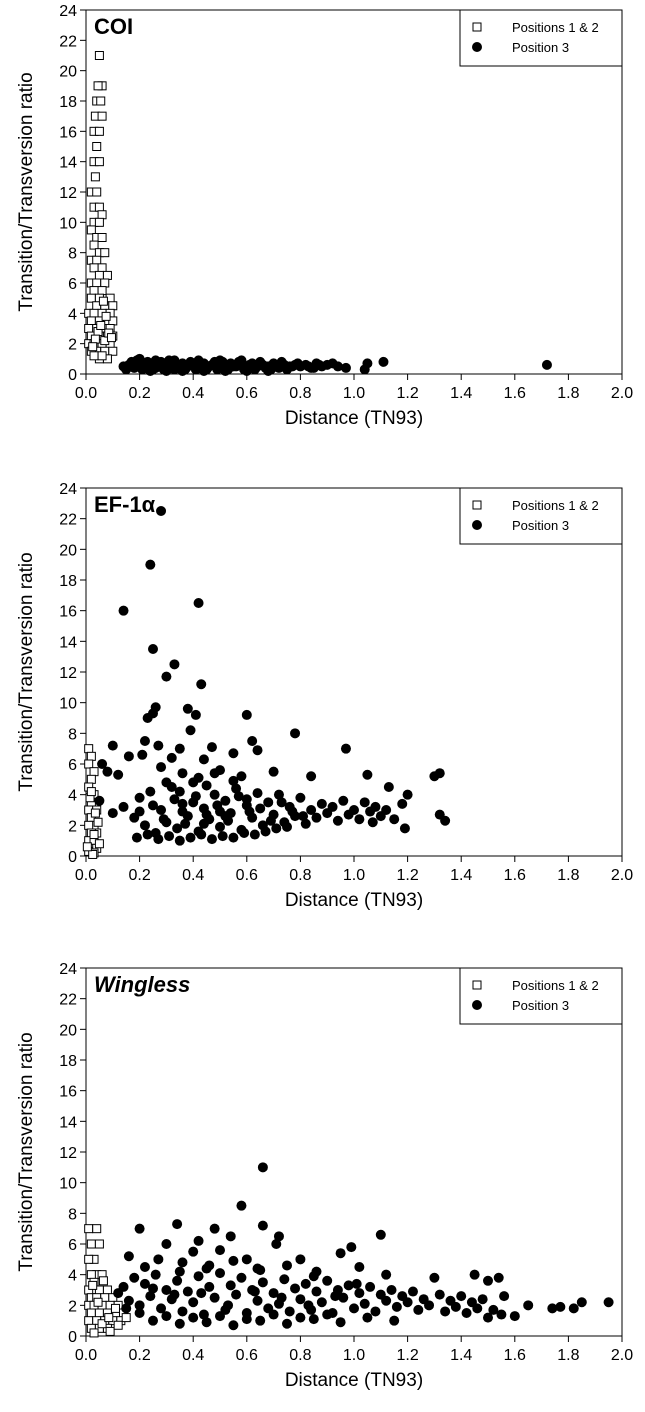 This screenshot has width=645, height=1412. Describe the element at coordinates (72, 254) in the screenshot. I see `y-tick-label: 8` at that location.